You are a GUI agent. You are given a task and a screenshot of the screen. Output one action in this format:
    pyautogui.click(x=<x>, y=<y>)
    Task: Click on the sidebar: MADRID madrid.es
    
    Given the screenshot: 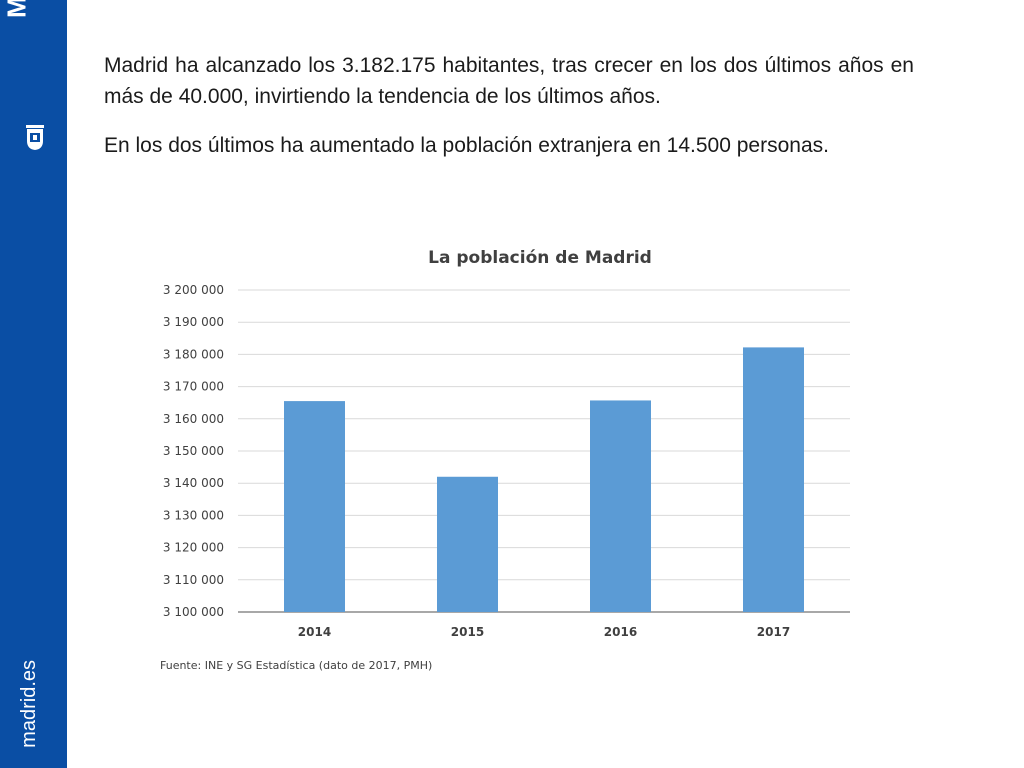 What is the action you would take?
    pyautogui.click(x=33, y=384)
    